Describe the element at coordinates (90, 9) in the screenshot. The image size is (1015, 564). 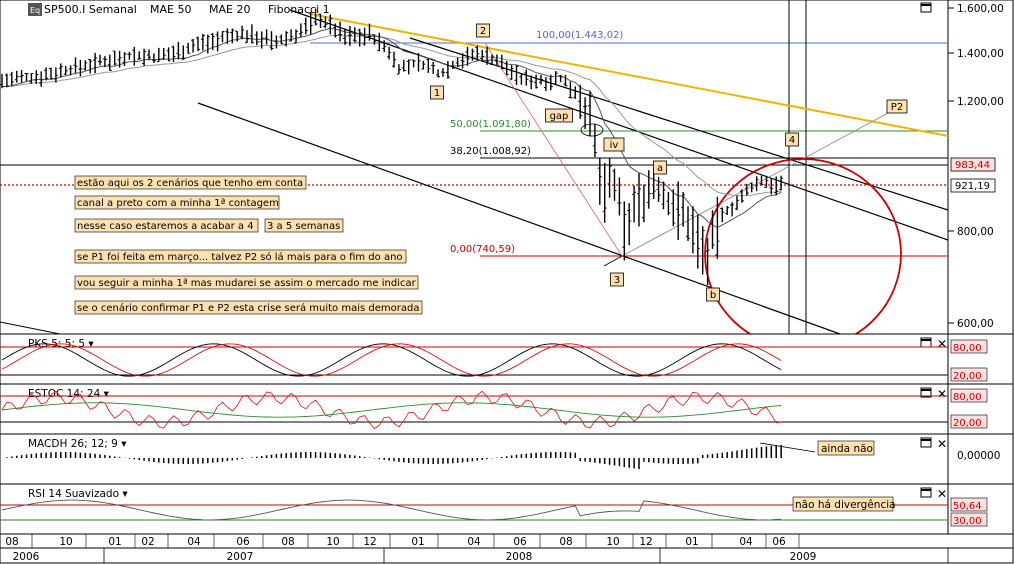
I see `instrument-title: SP500.I Semanal` at that location.